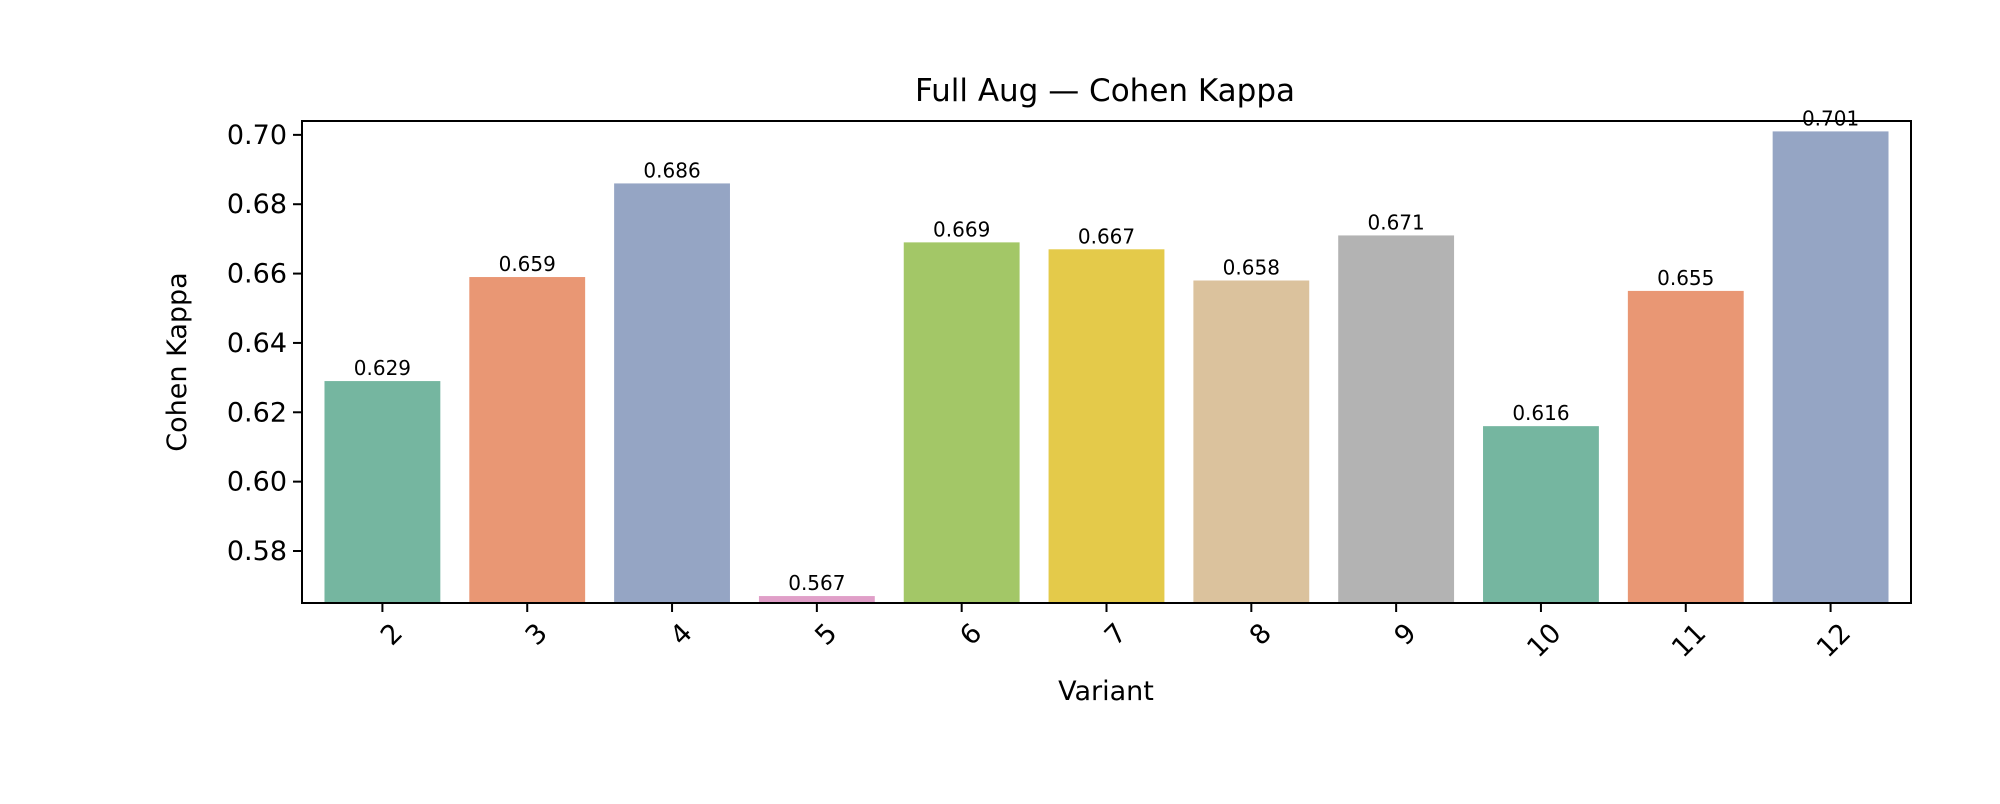 This screenshot has height=804, width=2000. I want to click on bar-value-label-5: 0.567, so click(816, 583).